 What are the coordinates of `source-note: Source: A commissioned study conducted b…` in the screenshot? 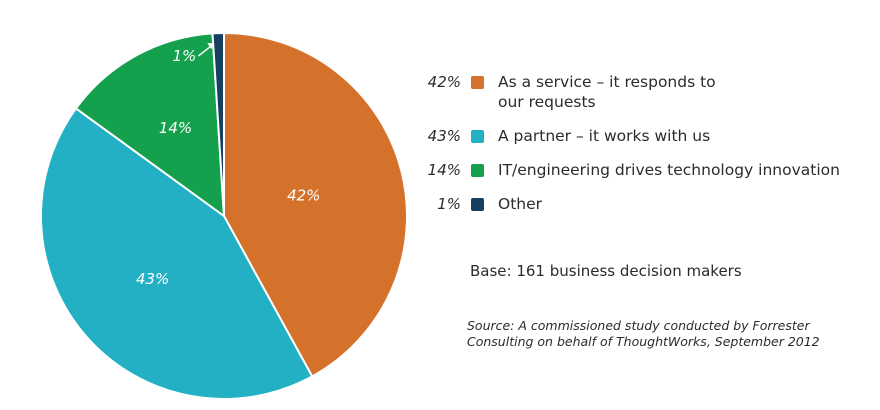 It's located at (643, 333).